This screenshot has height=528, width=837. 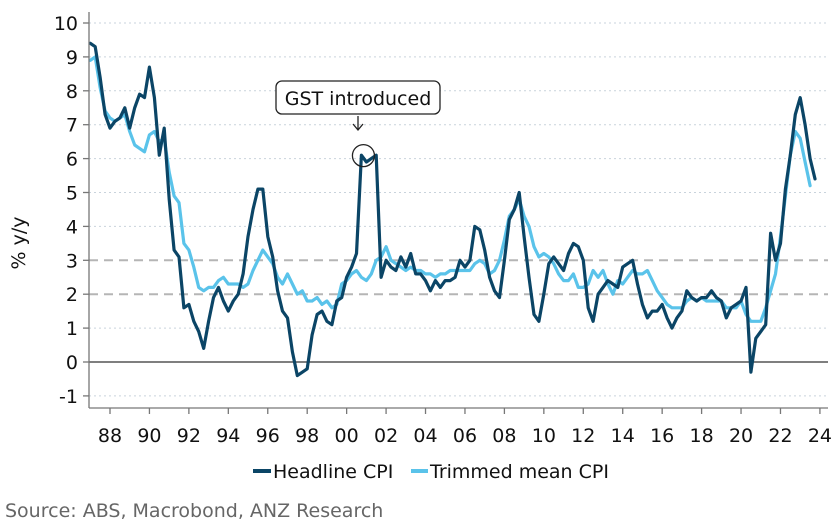 What do you see at coordinates (72, 160) in the screenshot?
I see `y-tick-label: 6` at bounding box center [72, 160].